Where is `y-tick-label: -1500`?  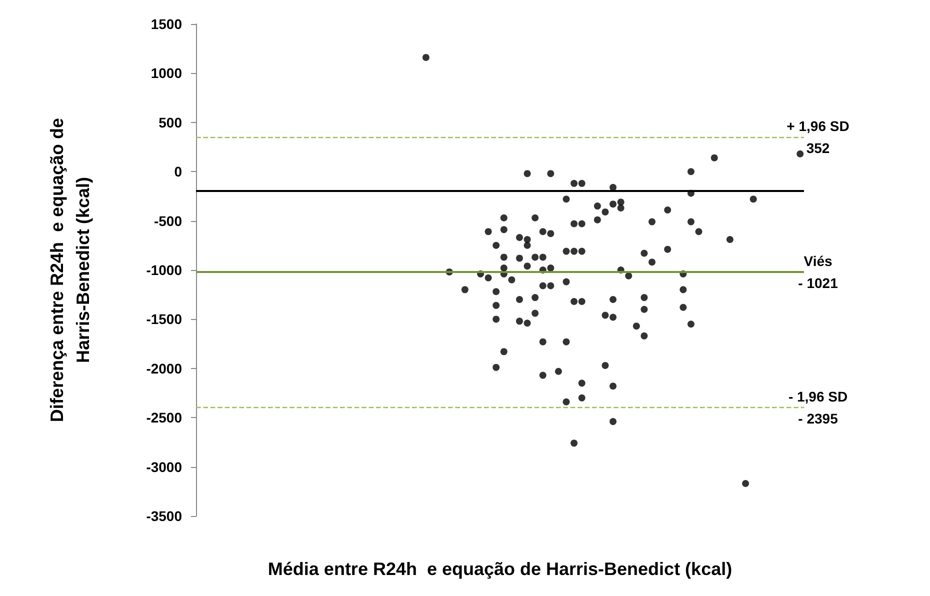 y-tick-label: -1500 is located at coordinates (164, 319).